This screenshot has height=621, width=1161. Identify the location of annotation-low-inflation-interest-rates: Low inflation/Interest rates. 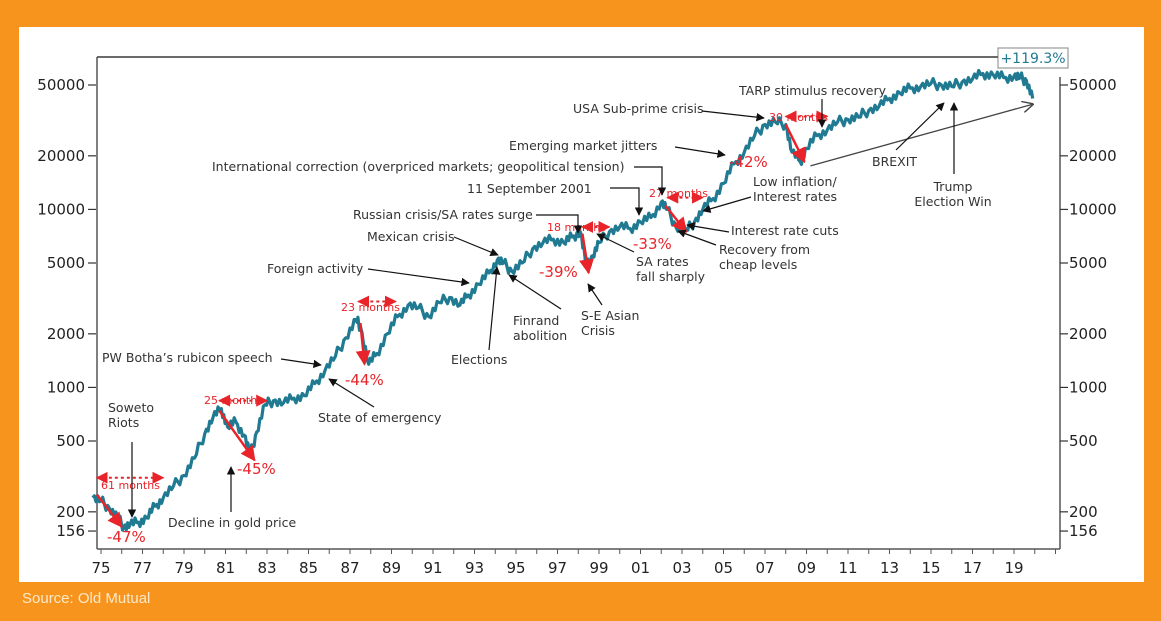
(795, 189).